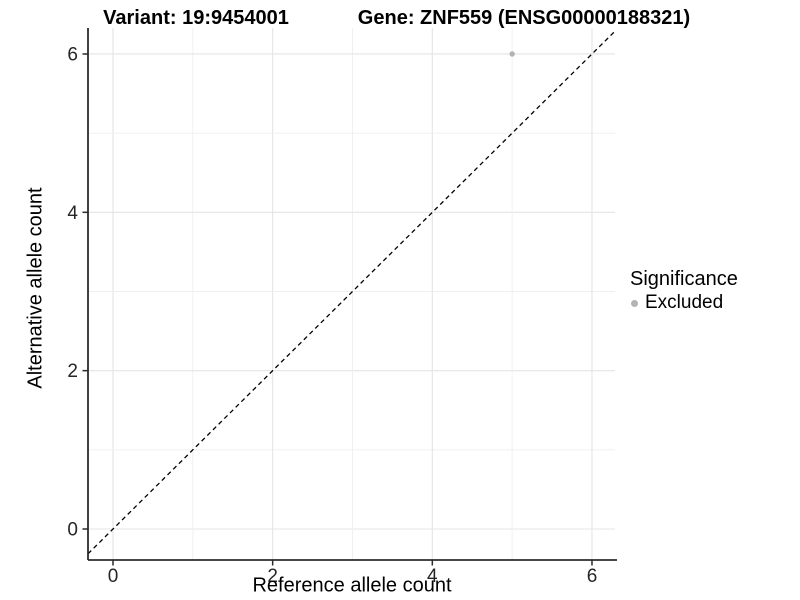 The image size is (800, 600). Describe the element at coordinates (272, 576) in the screenshot. I see `x-tick-label: 2` at that location.